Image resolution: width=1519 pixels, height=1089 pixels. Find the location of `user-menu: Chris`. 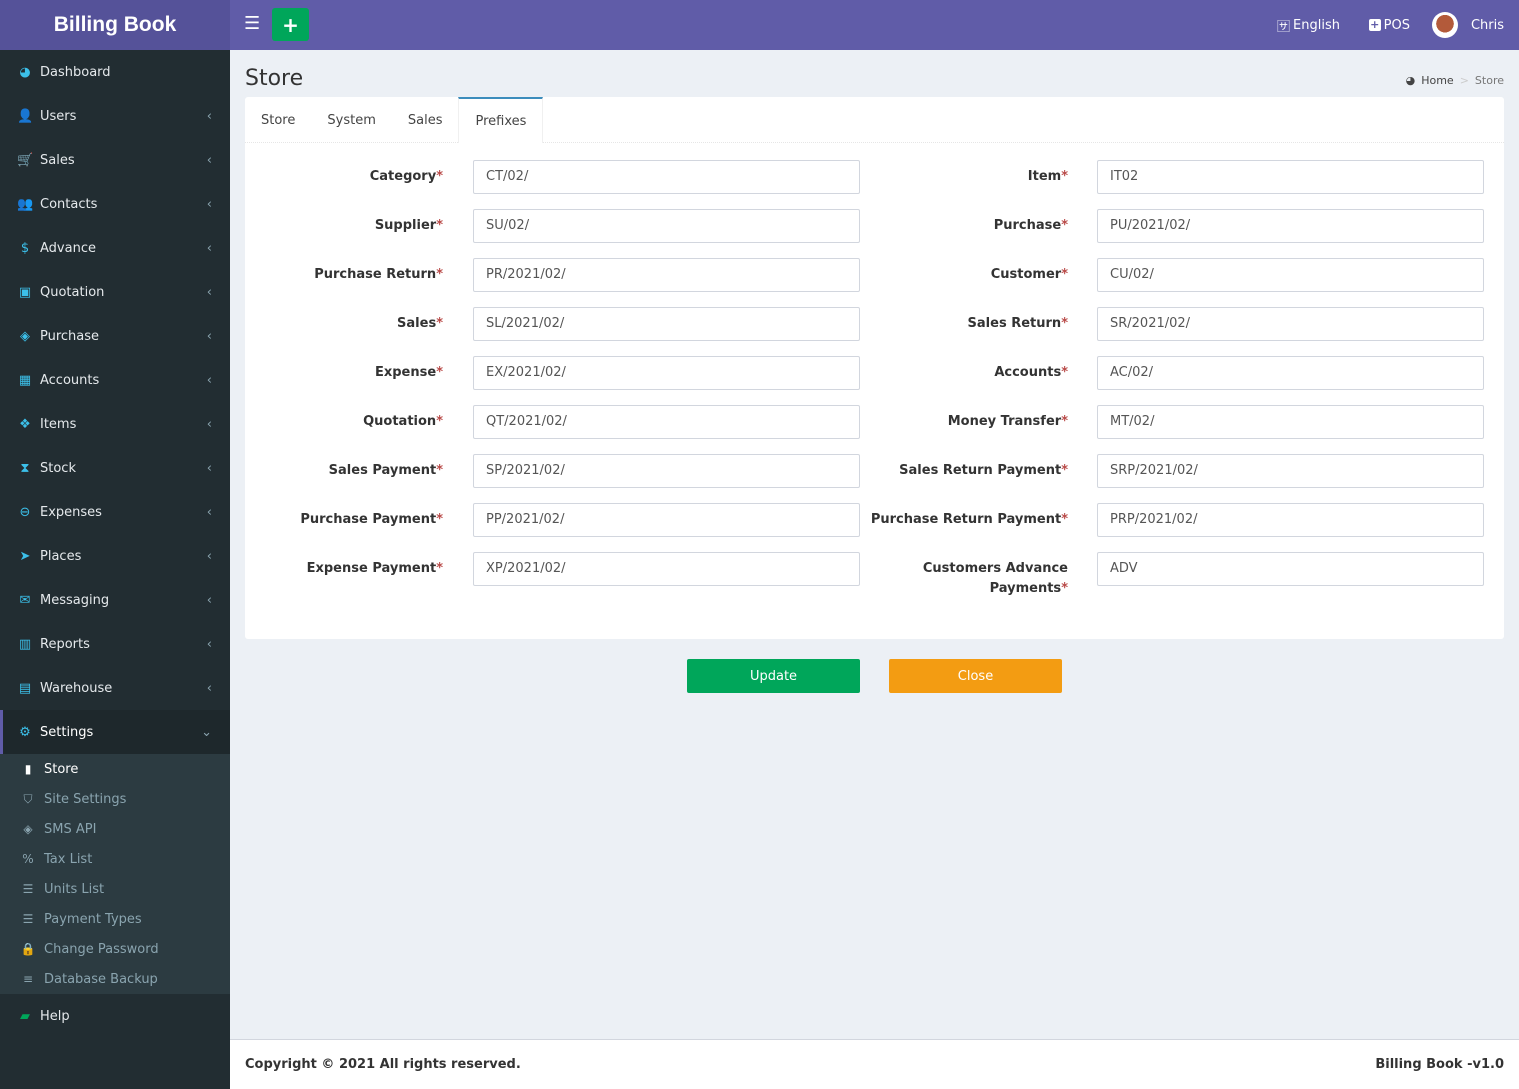

user-menu: Chris is located at coordinates (1467, 25).